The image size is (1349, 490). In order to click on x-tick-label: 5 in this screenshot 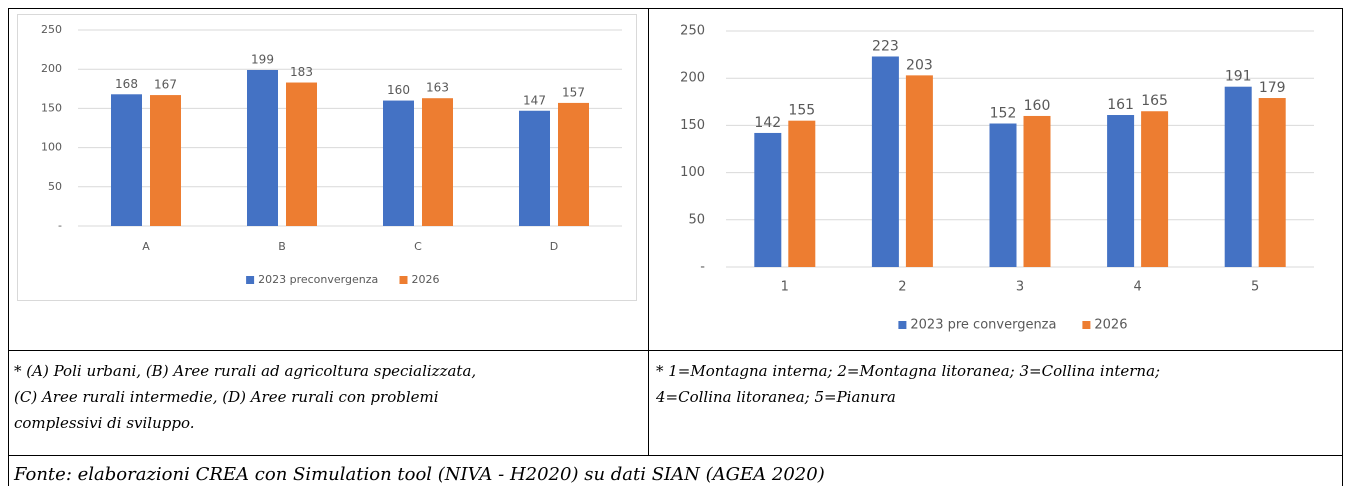, I will do `click(1255, 287)`.